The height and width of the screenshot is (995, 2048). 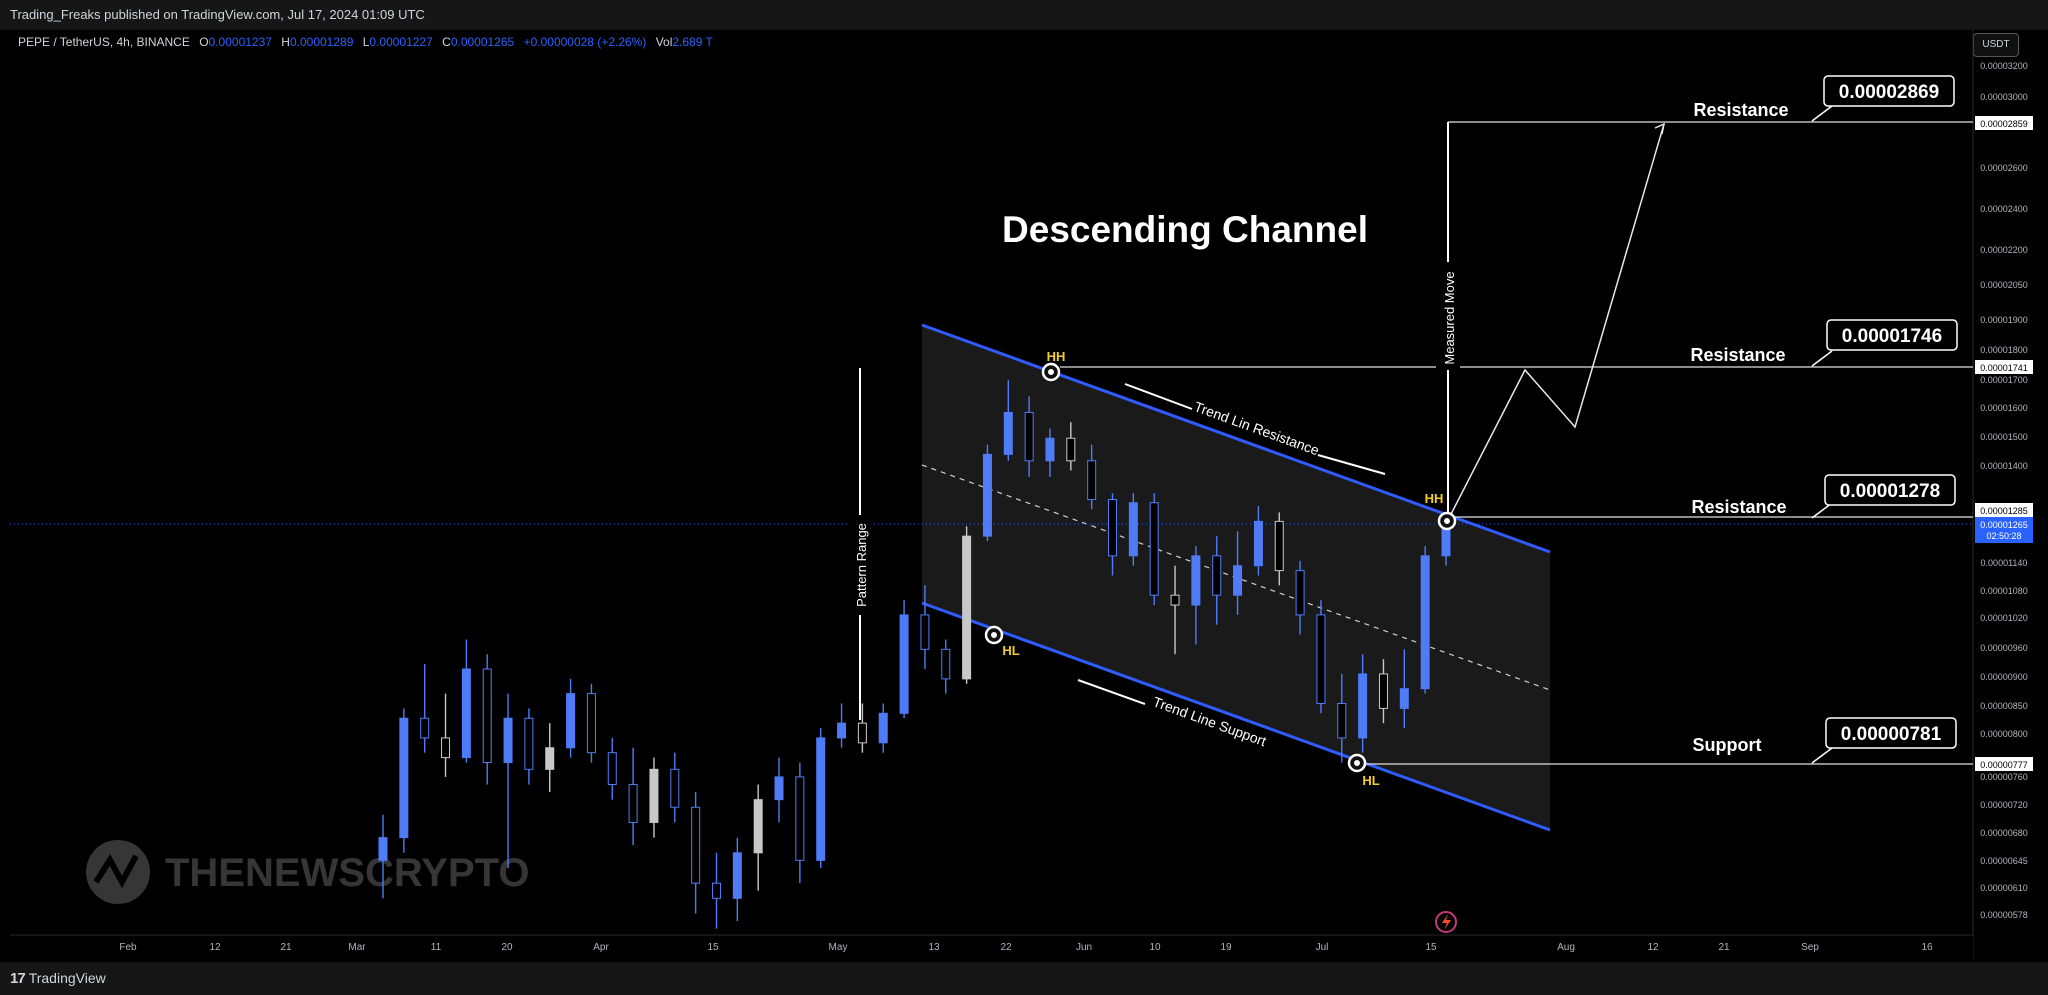 I want to click on price-tick-label: 0.00001020, so click(x=2004, y=618).